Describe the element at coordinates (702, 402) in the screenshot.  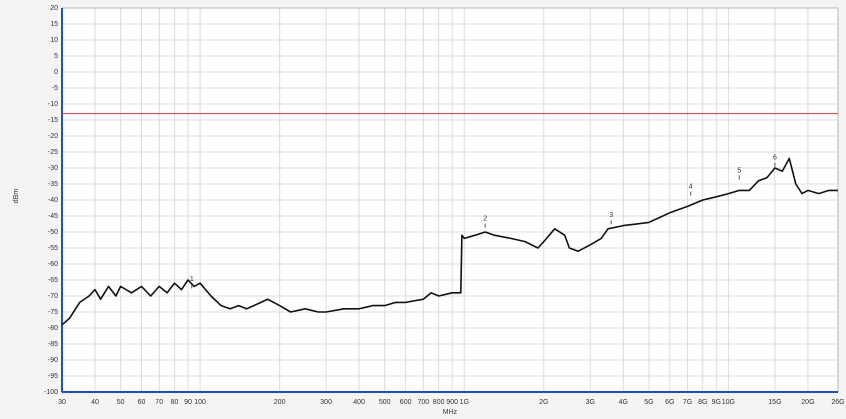
I see `x-tick-label: 8G` at that location.